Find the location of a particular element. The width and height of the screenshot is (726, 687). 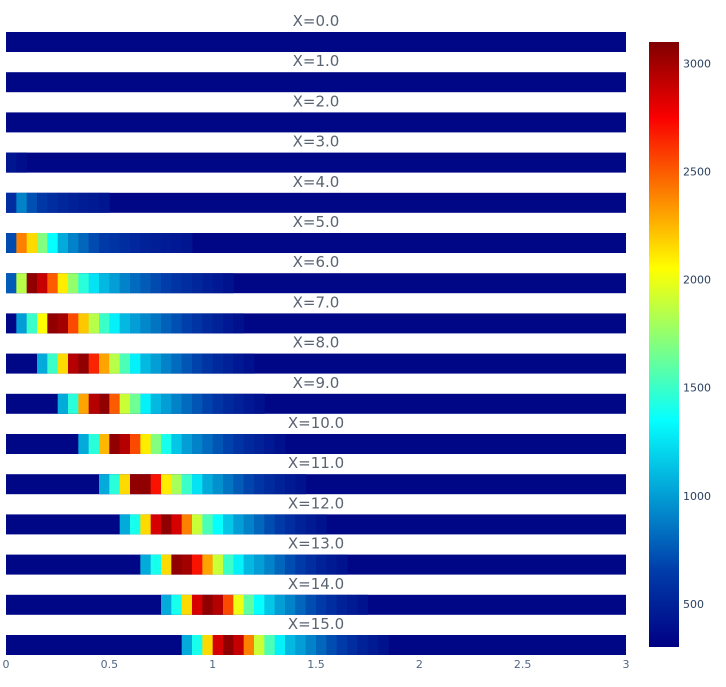

x-axis: 0 0.5 1 1.5 2 2.5 3 is located at coordinates (316, 664).